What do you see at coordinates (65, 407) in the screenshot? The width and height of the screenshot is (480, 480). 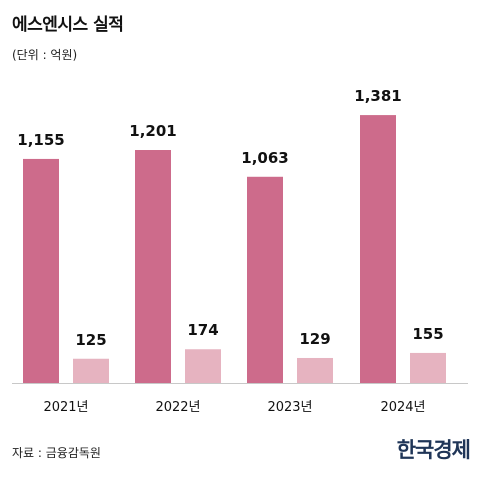 I see `x-tick-label-0: 2021년` at bounding box center [65, 407].